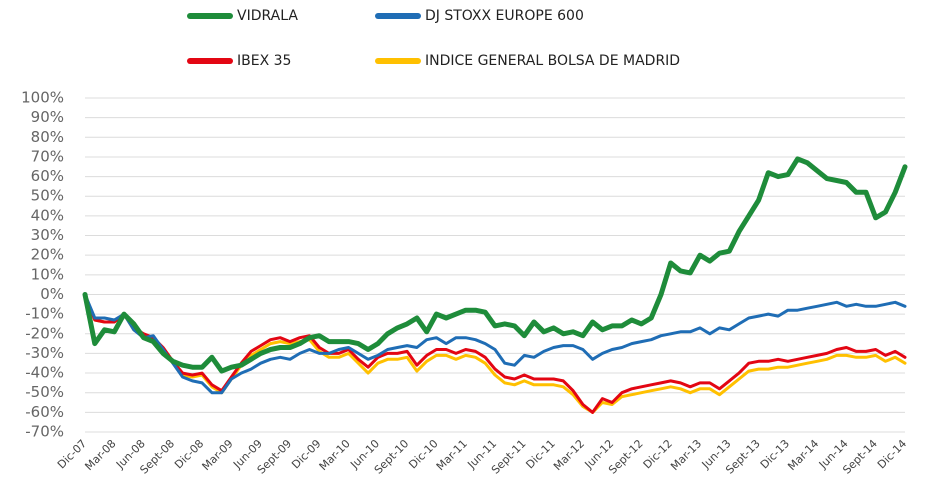 The height and width of the screenshot is (482, 935). Describe the element at coordinates (47, 137) in the screenshot. I see `y-tick-label: 80%` at that location.